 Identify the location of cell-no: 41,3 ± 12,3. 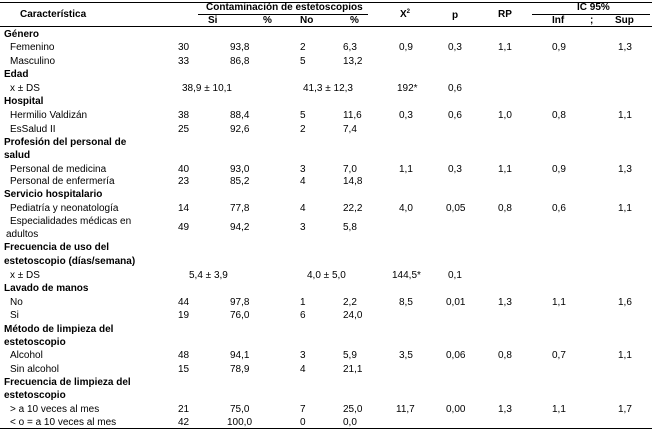
(328, 88).